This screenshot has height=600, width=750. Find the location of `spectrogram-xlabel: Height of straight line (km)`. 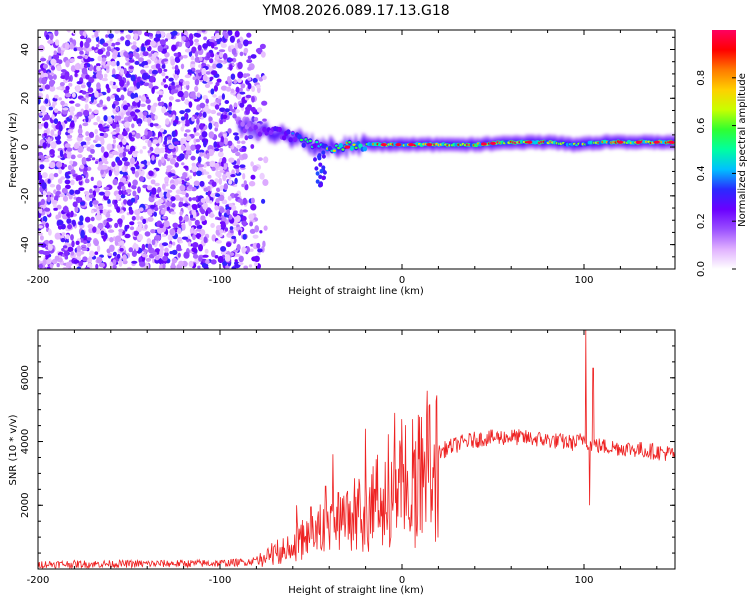

spectrogram-xlabel: Height of straight line (km) is located at coordinates (356, 291).